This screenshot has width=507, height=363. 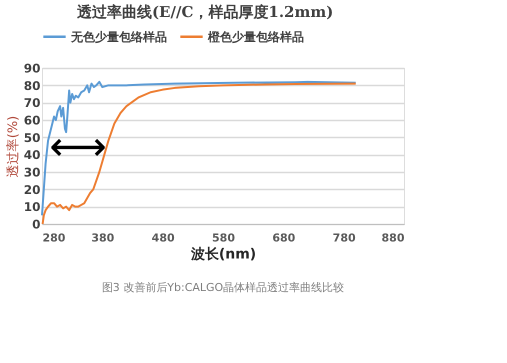 I want to click on y-tick-label: 20, so click(x=32, y=189).